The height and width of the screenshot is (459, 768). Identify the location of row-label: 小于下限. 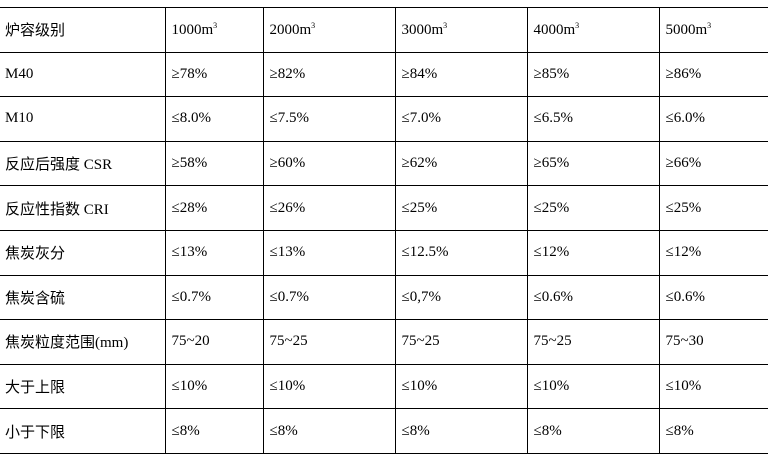
(83, 431).